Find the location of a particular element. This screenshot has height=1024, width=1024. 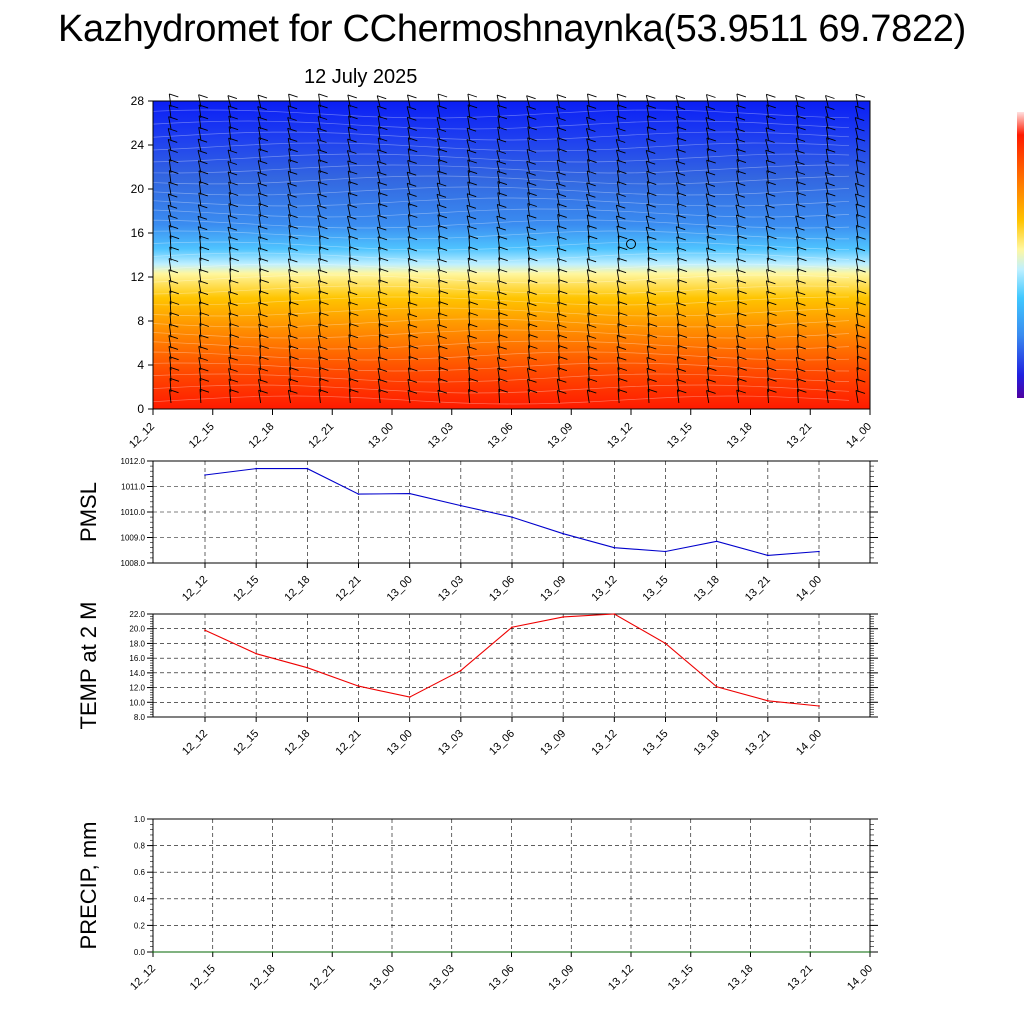

x-tick-label: 13_09 is located at coordinates (561, 978).